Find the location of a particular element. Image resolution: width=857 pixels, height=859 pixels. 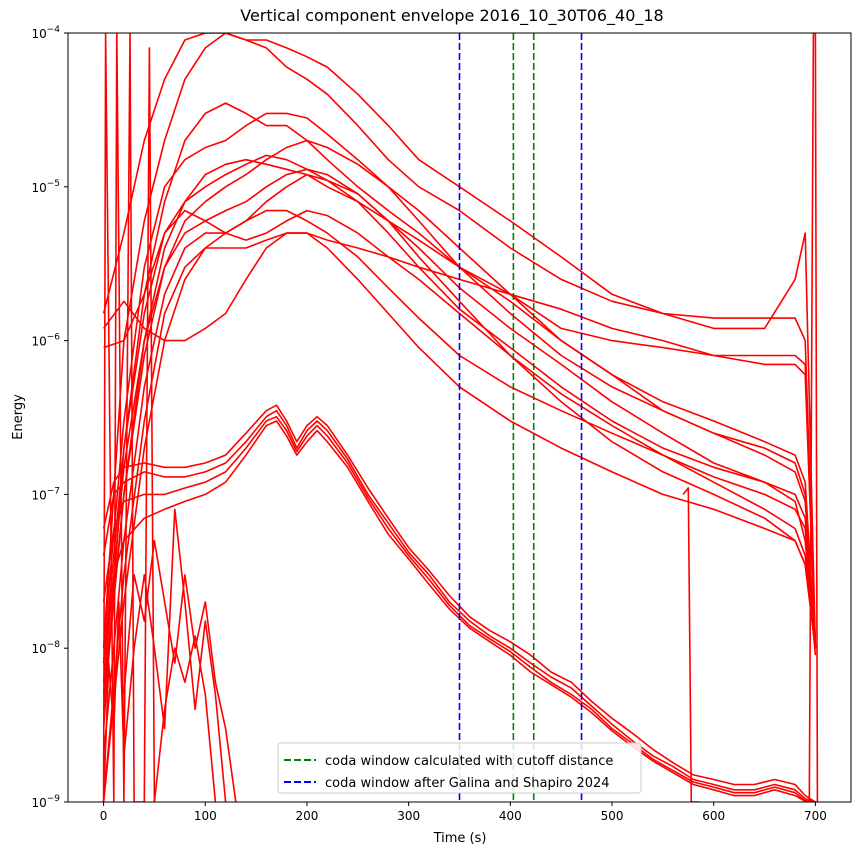

legend-box is located at coordinates (459, 768).